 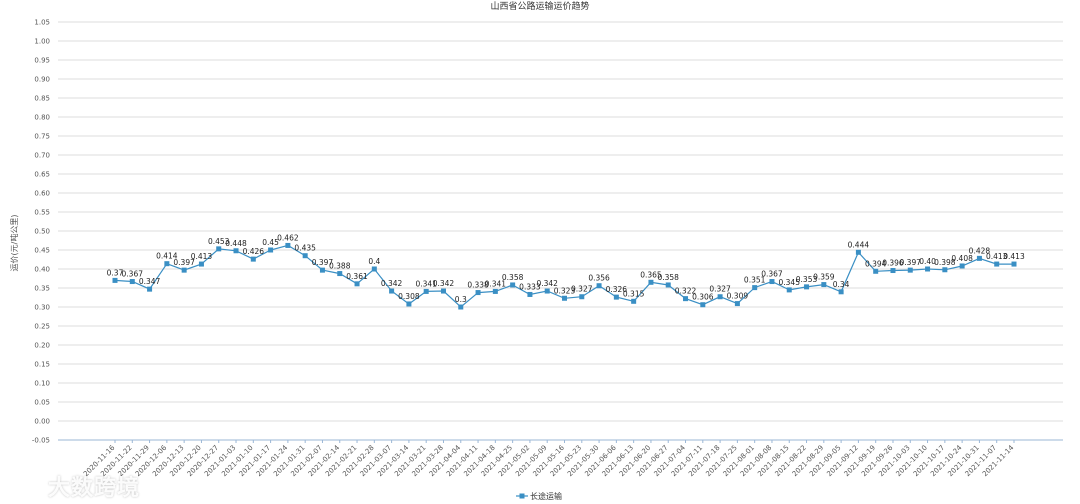 I want to click on y-tick-label: -0.05, so click(x=41, y=441).